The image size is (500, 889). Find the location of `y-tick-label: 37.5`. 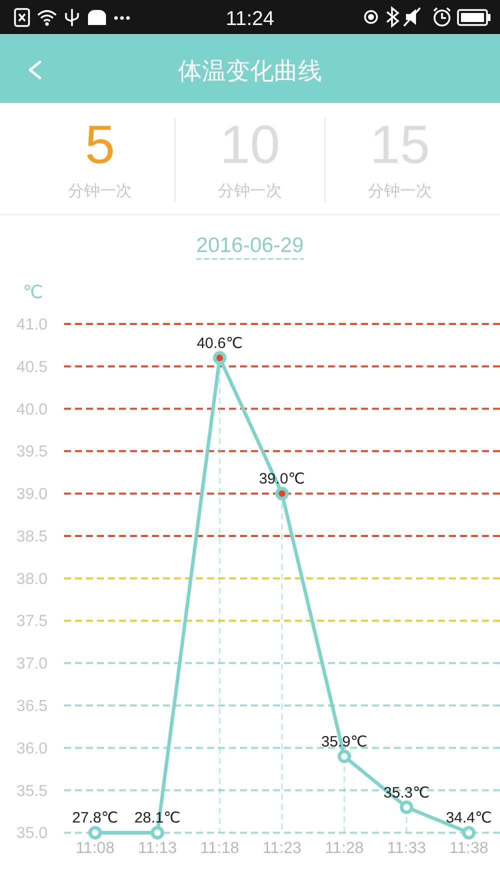

y-tick-label: 37.5 is located at coordinates (32, 621).